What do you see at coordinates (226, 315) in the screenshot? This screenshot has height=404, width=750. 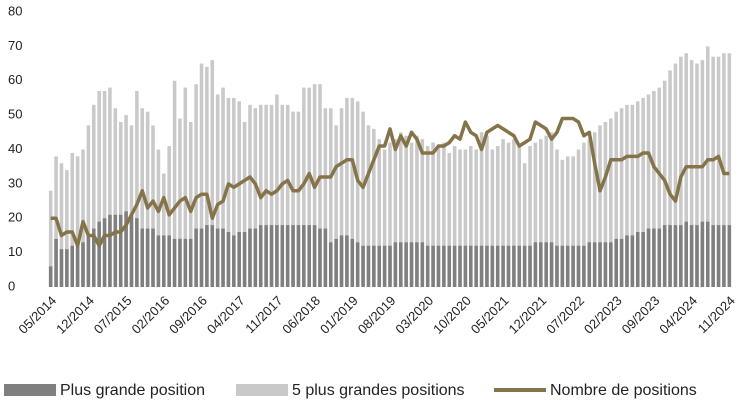 I see `x-tick-label: 04/2017` at bounding box center [226, 315].